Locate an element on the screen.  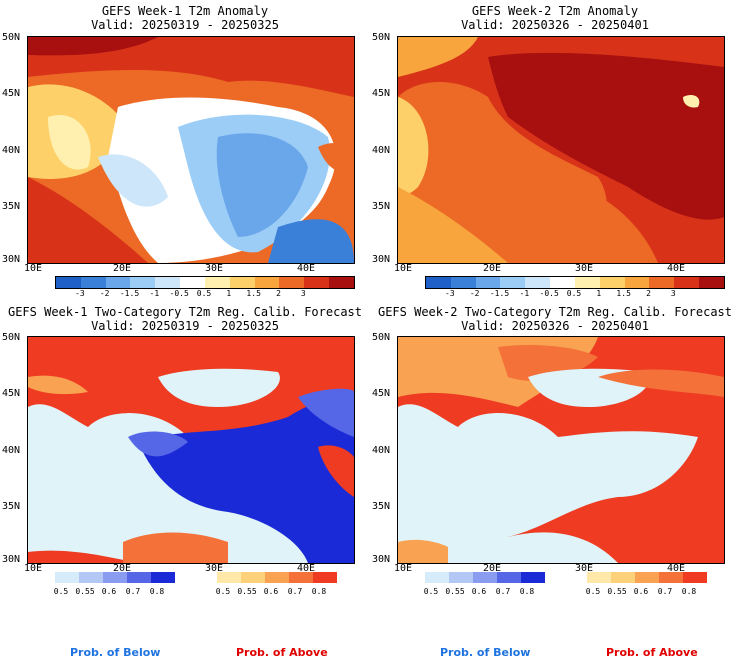
below-colorbar-week1 is located at coordinates (115, 577).